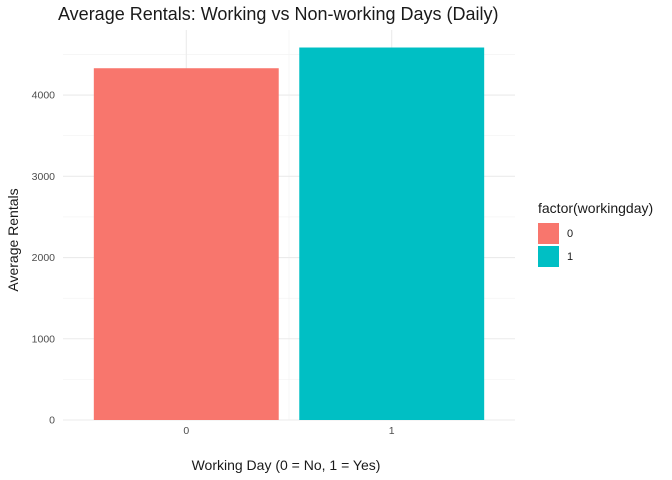  I want to click on x-axis-title: Working Day (0 = No, 1 = Yes), so click(286, 465).